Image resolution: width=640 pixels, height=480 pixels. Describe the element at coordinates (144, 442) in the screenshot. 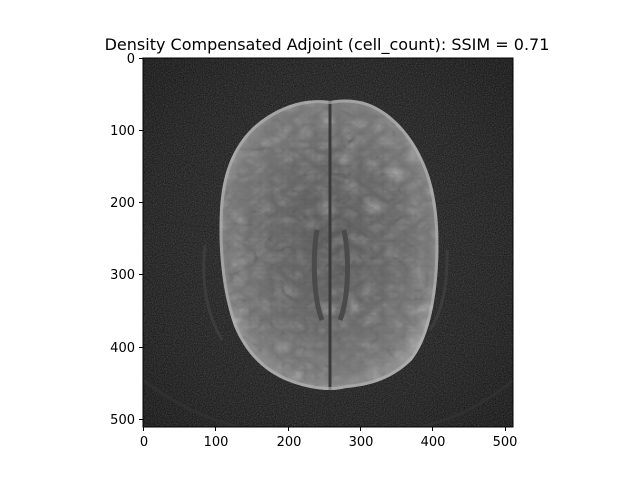

I see `x-tick-label: 0` at that location.